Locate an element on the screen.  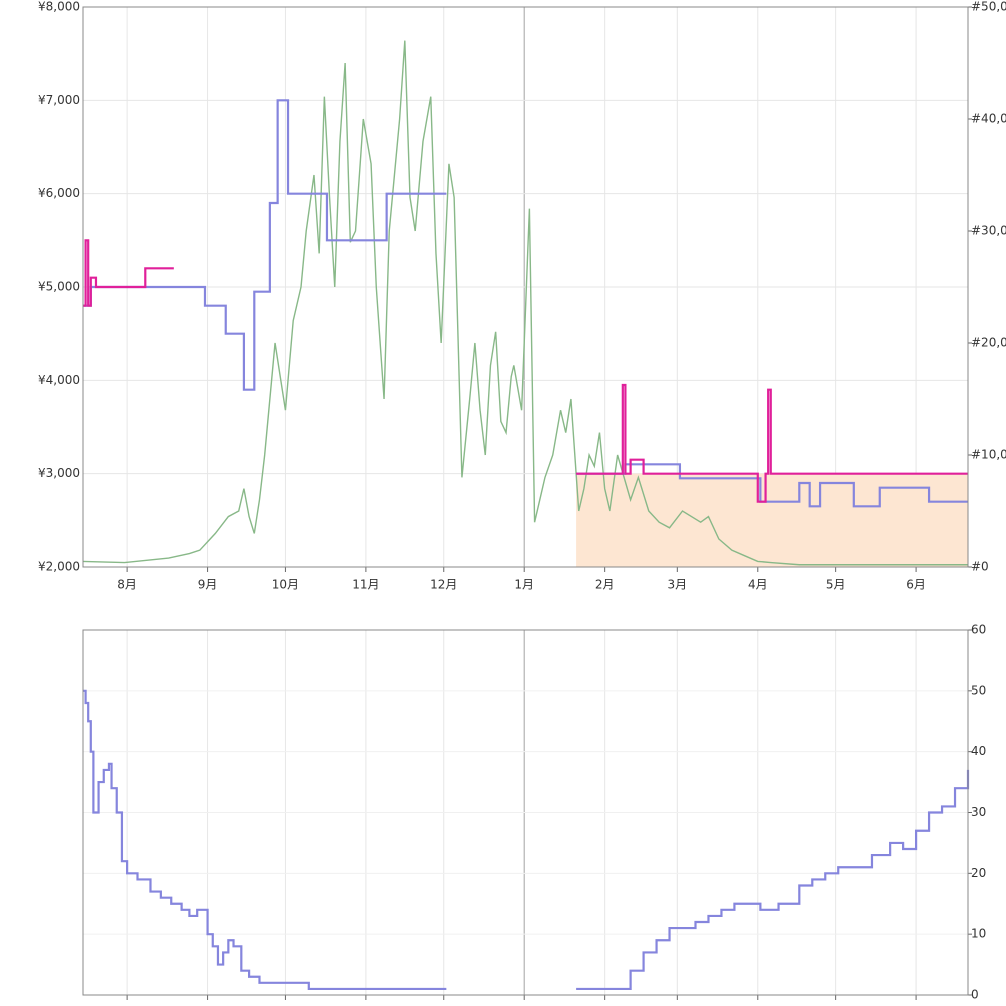
y-tick-label: ¥7,000 is located at coordinates (59, 100).